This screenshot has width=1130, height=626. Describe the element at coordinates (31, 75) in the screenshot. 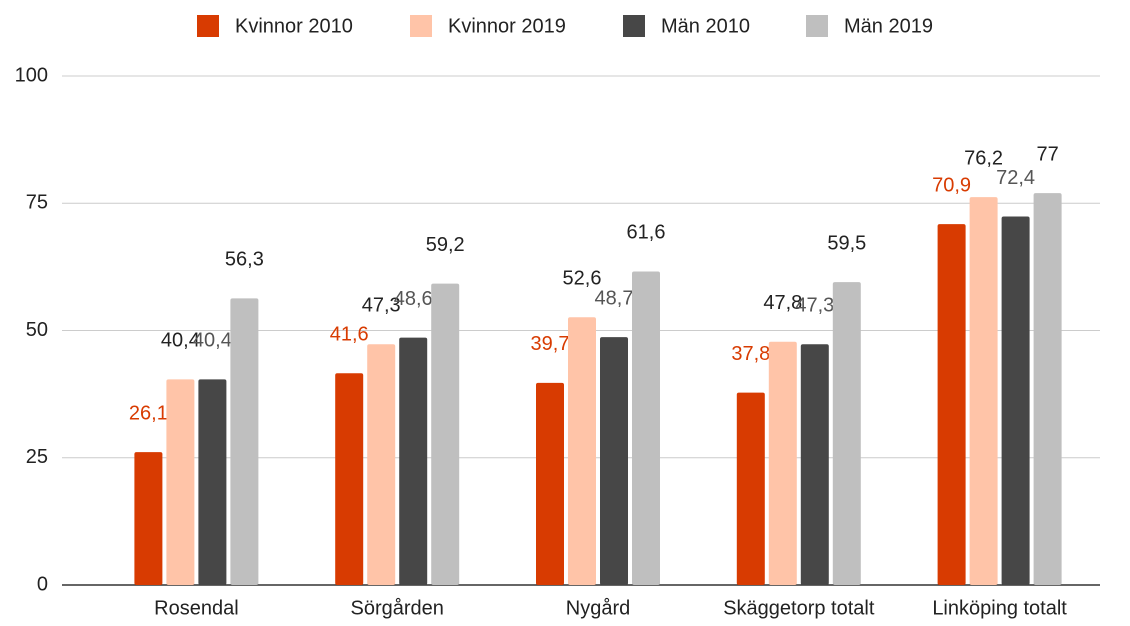

I see `y-tick-label: 100` at that location.